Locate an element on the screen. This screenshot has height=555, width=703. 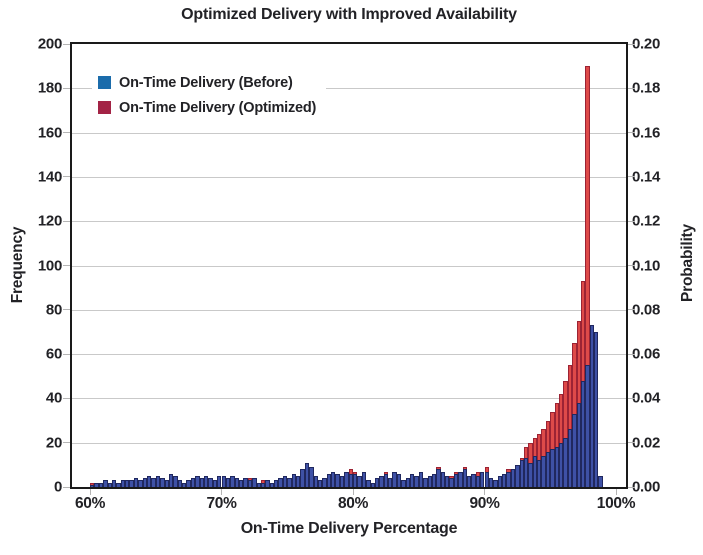
y-left-tick-label: 180 is located at coordinates (49, 88).